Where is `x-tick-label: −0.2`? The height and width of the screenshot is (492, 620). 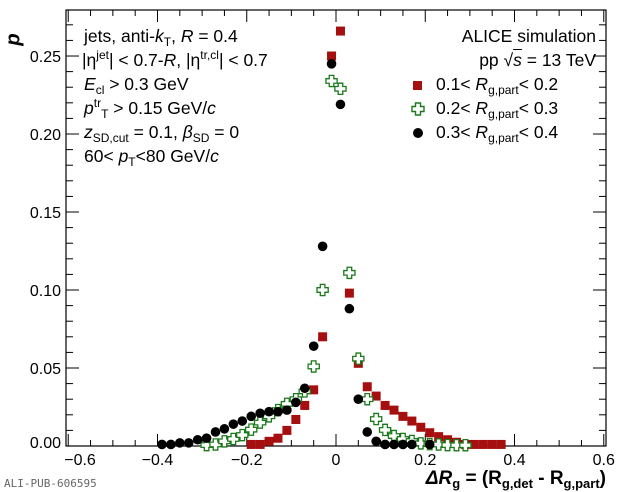 x-tick-label: −0.2 is located at coordinates (247, 460).